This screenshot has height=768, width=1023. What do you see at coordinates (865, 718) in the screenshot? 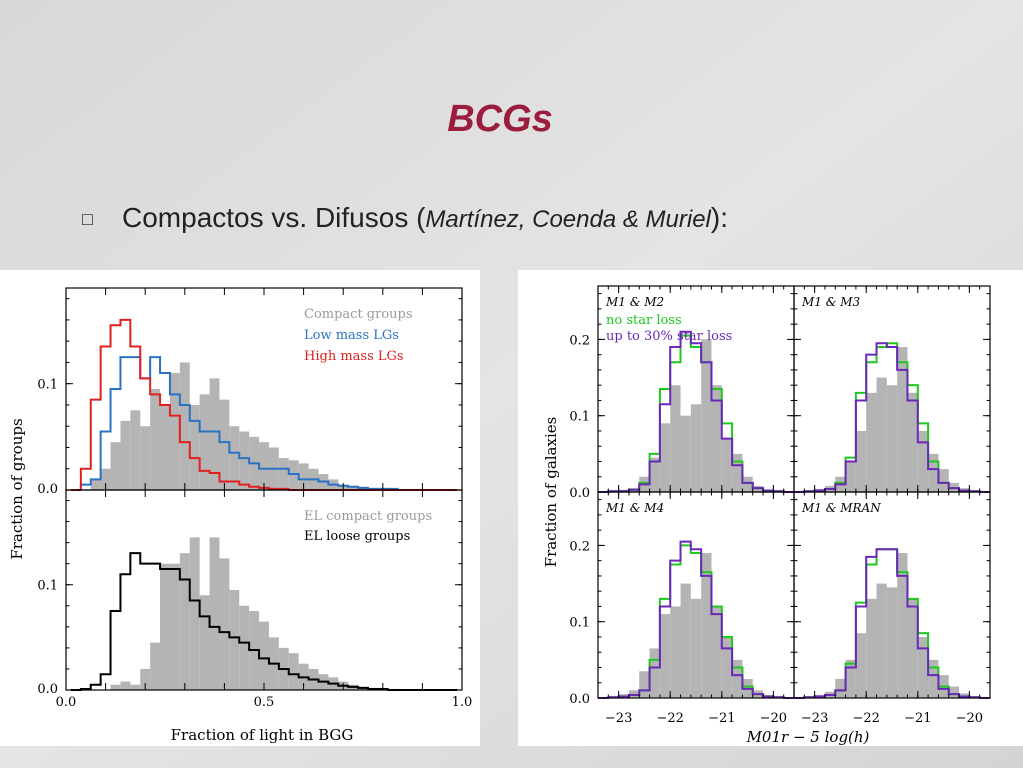
I see `x-tick-label: −22` at bounding box center [865, 718].